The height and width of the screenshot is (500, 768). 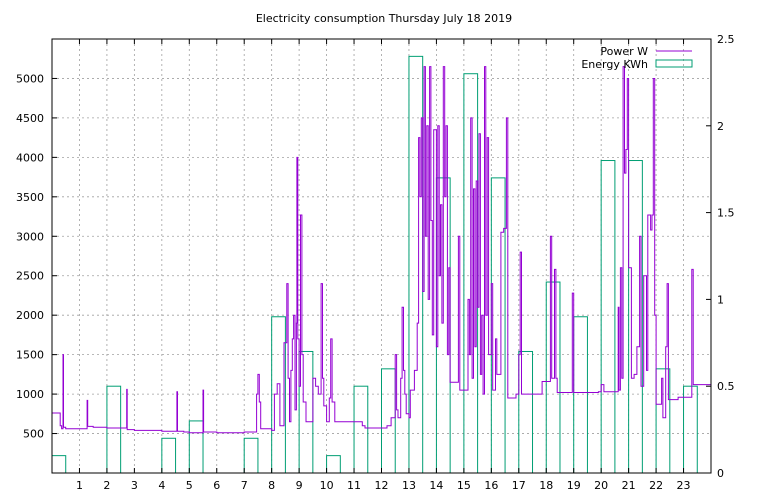 What do you see at coordinates (684, 485) in the screenshot?
I see `x-tick-label: 23` at bounding box center [684, 485].